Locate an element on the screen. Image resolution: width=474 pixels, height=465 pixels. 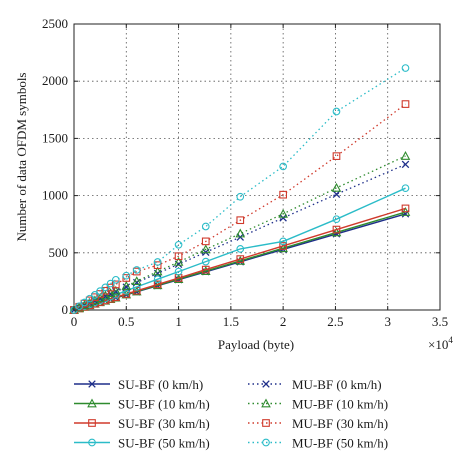
y-tick-label: 1000 is located at coordinates (55, 195).